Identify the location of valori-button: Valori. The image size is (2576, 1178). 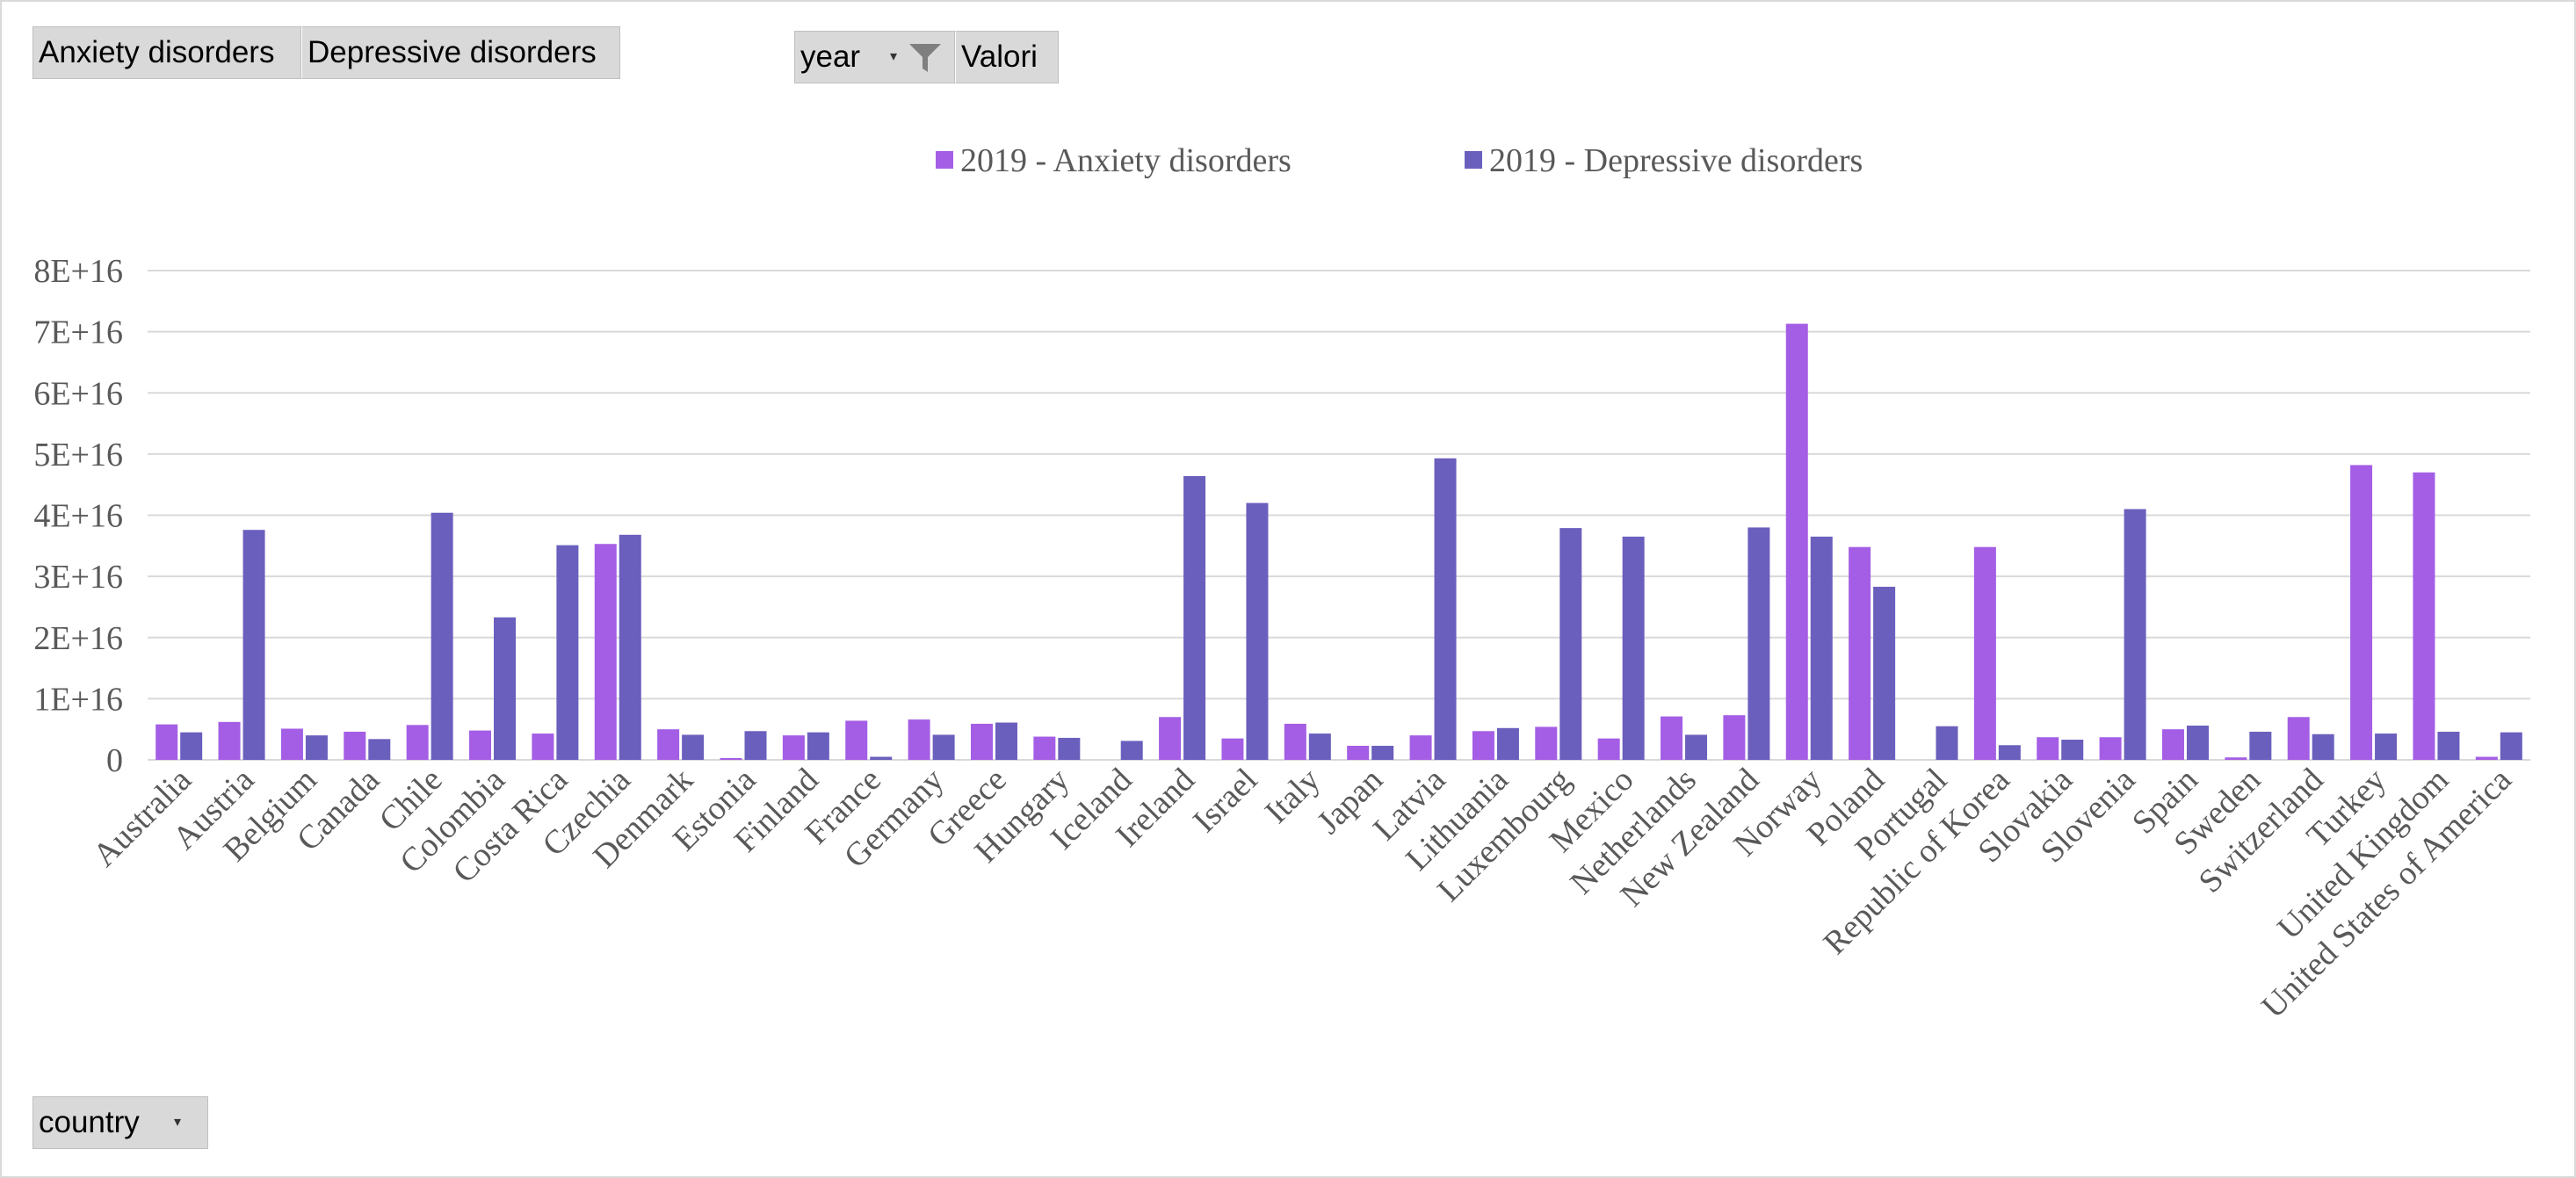
(1007, 57).